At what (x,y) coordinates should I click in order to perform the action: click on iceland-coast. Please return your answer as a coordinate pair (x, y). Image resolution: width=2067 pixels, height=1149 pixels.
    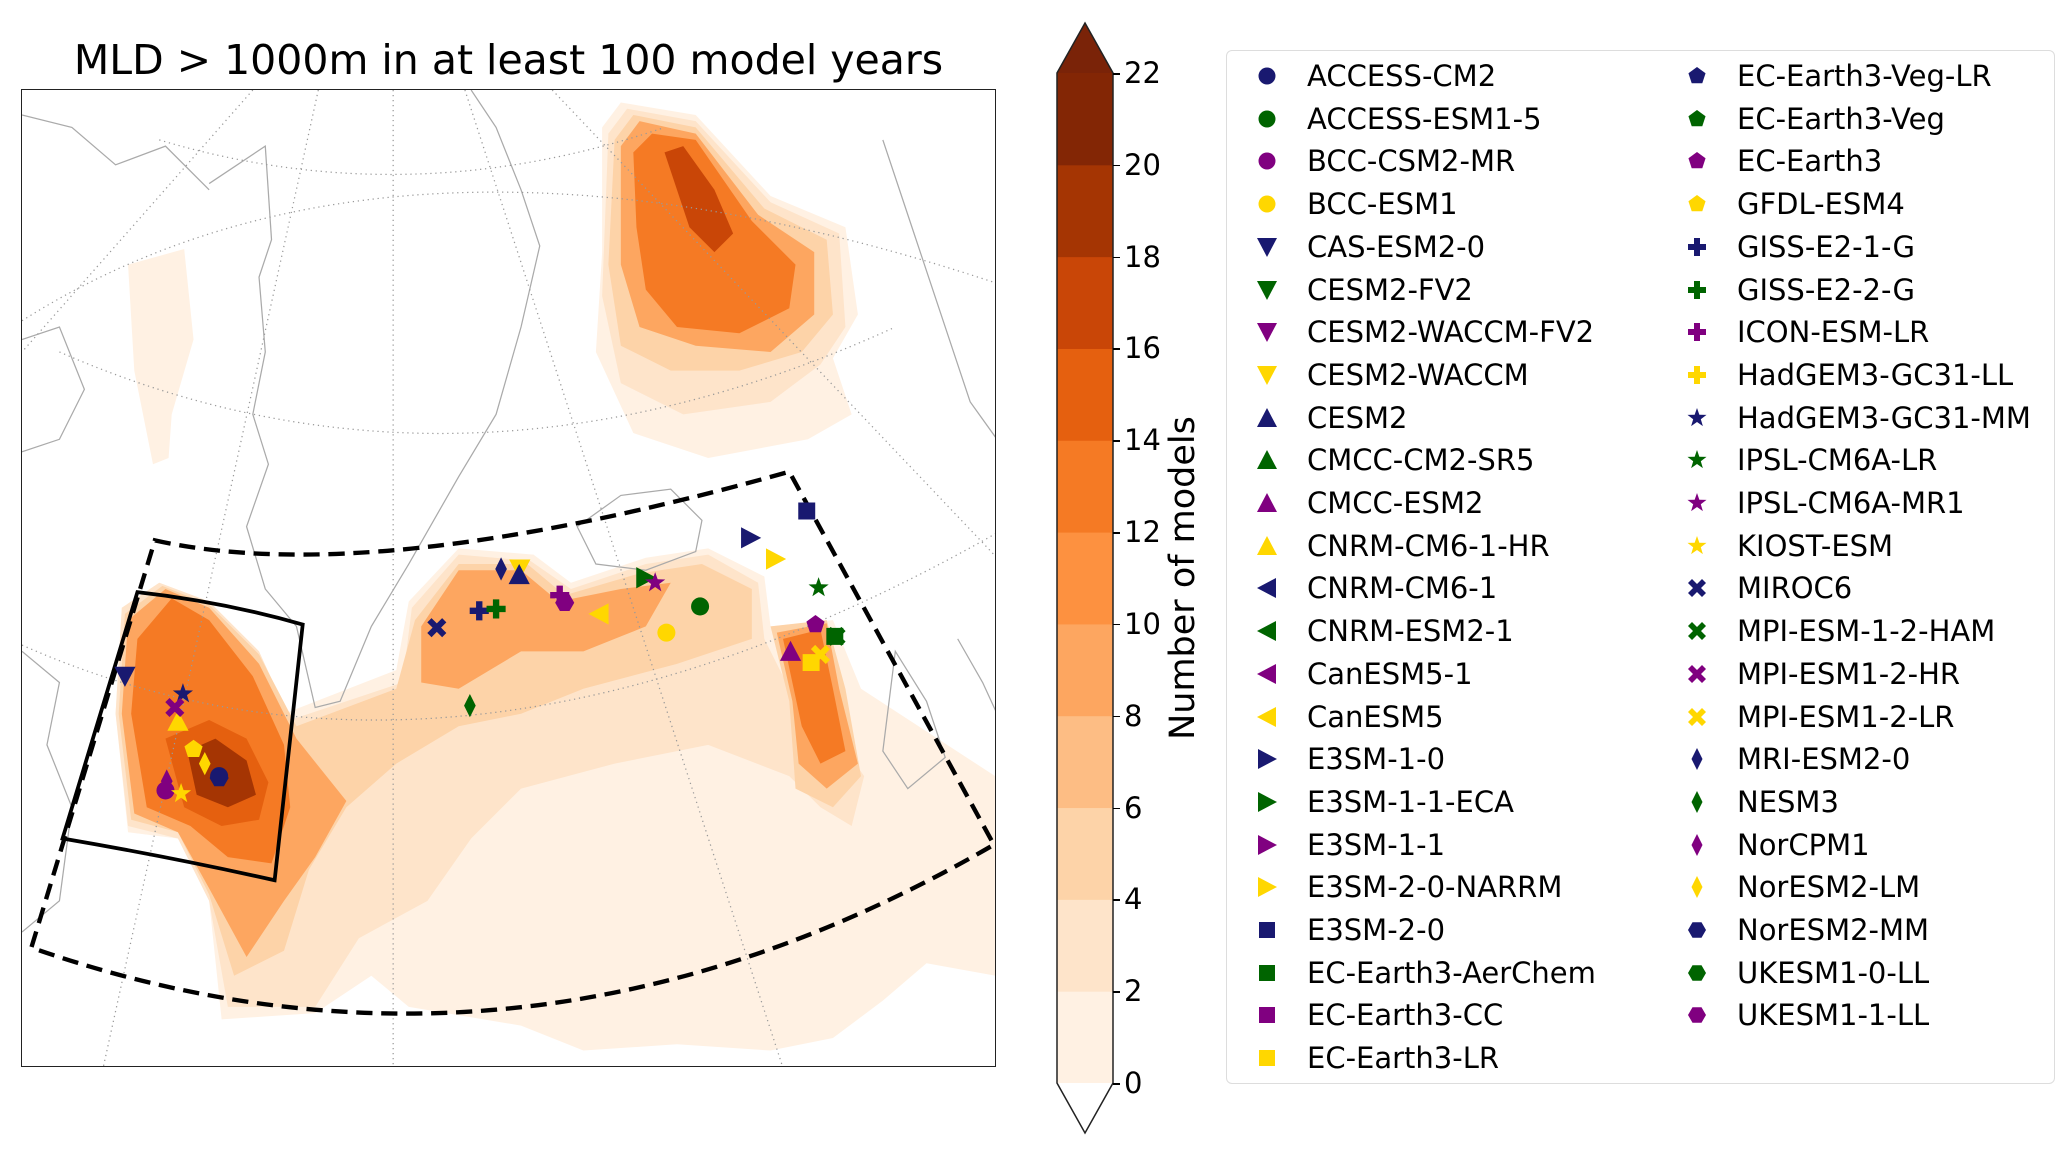
    Looking at the image, I should click on (639, 529).